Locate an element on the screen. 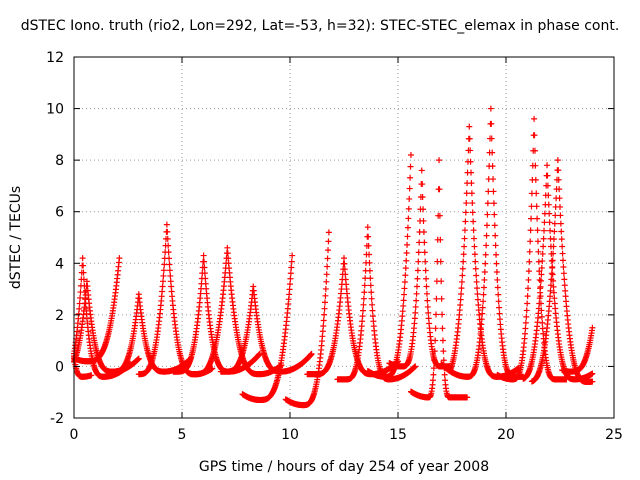 Image resolution: width=640 pixels, height=480 pixels. x-tick-label: 15 is located at coordinates (398, 435).